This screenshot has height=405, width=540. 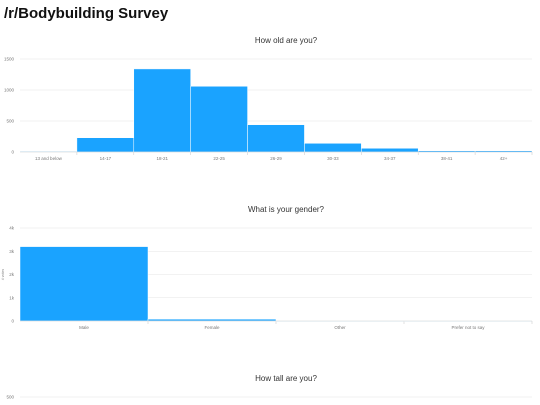 I want to click on gender-category-label-0: Male, so click(x=84, y=327).